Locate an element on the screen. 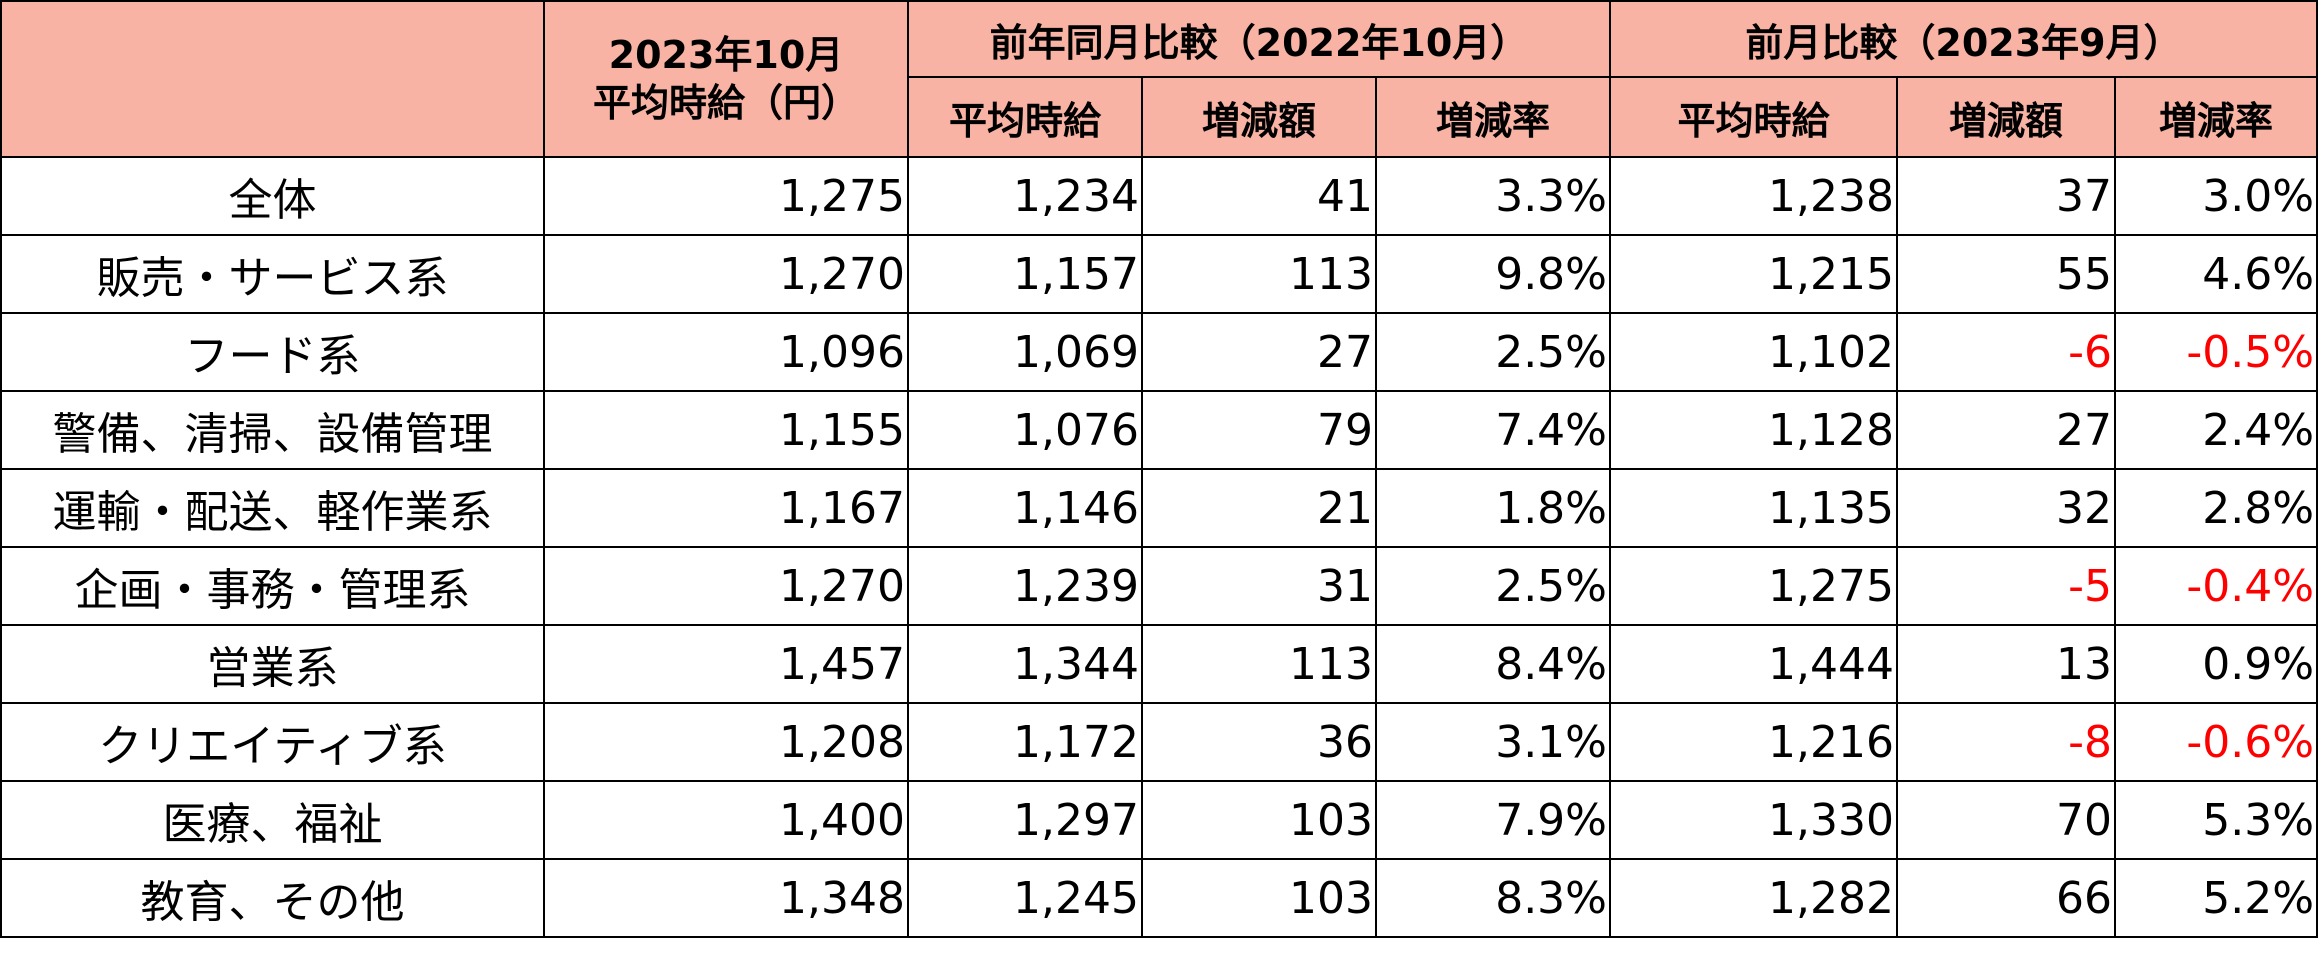  table-row: 全体 1,275 1,234 41 3.3% 1,238 37 3.0% is located at coordinates (1159, 196).